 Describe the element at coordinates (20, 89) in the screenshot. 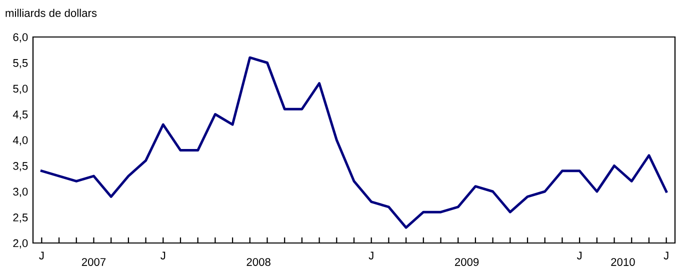

I see `y-tick-label: 5,0` at that location.